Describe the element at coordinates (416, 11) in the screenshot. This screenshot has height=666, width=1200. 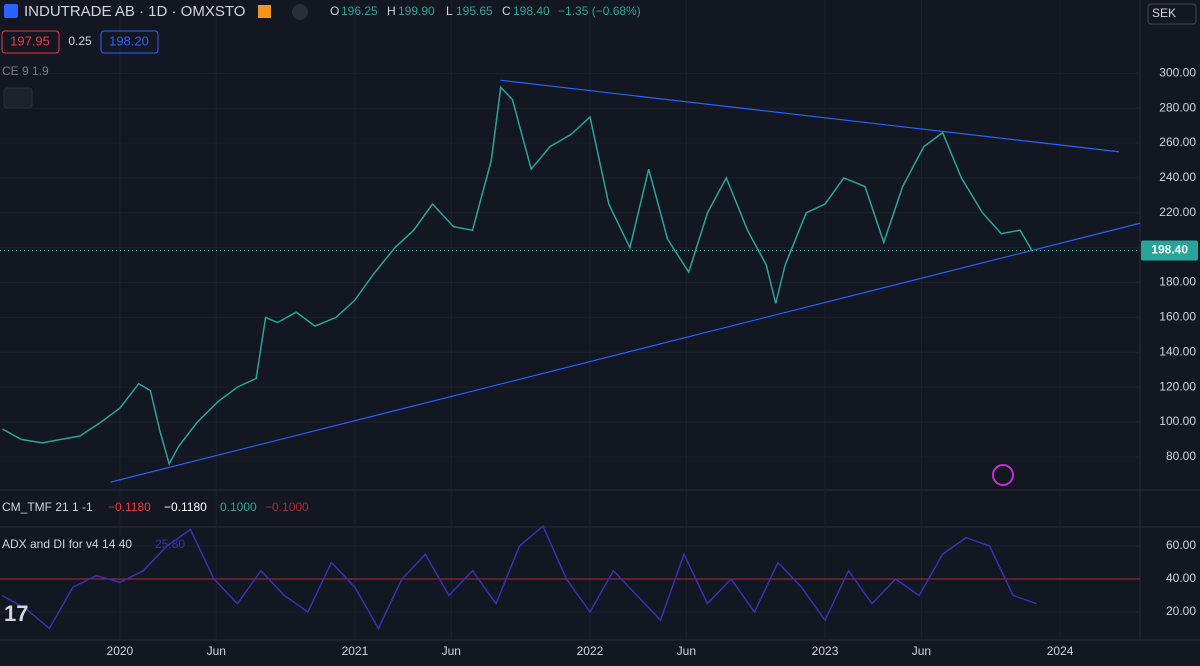
I see `h-value: 199.90` at that location.